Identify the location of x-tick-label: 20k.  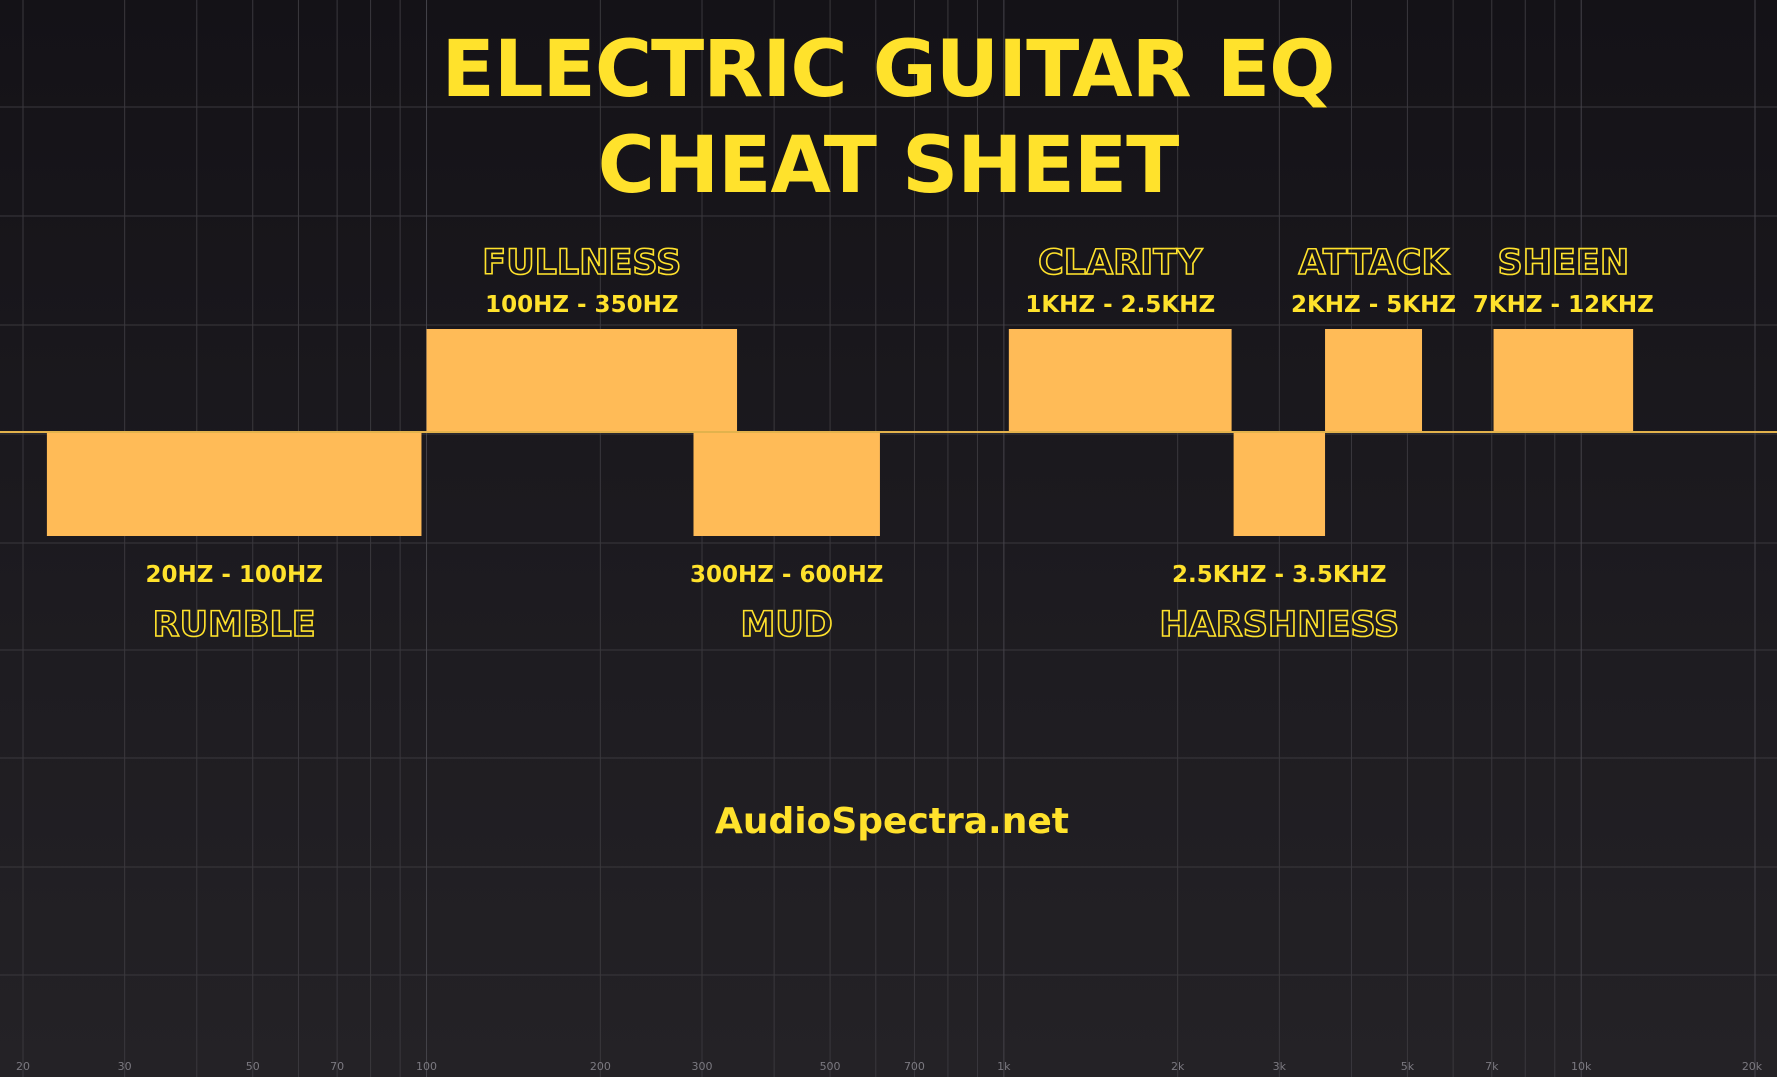
(1752, 1066).